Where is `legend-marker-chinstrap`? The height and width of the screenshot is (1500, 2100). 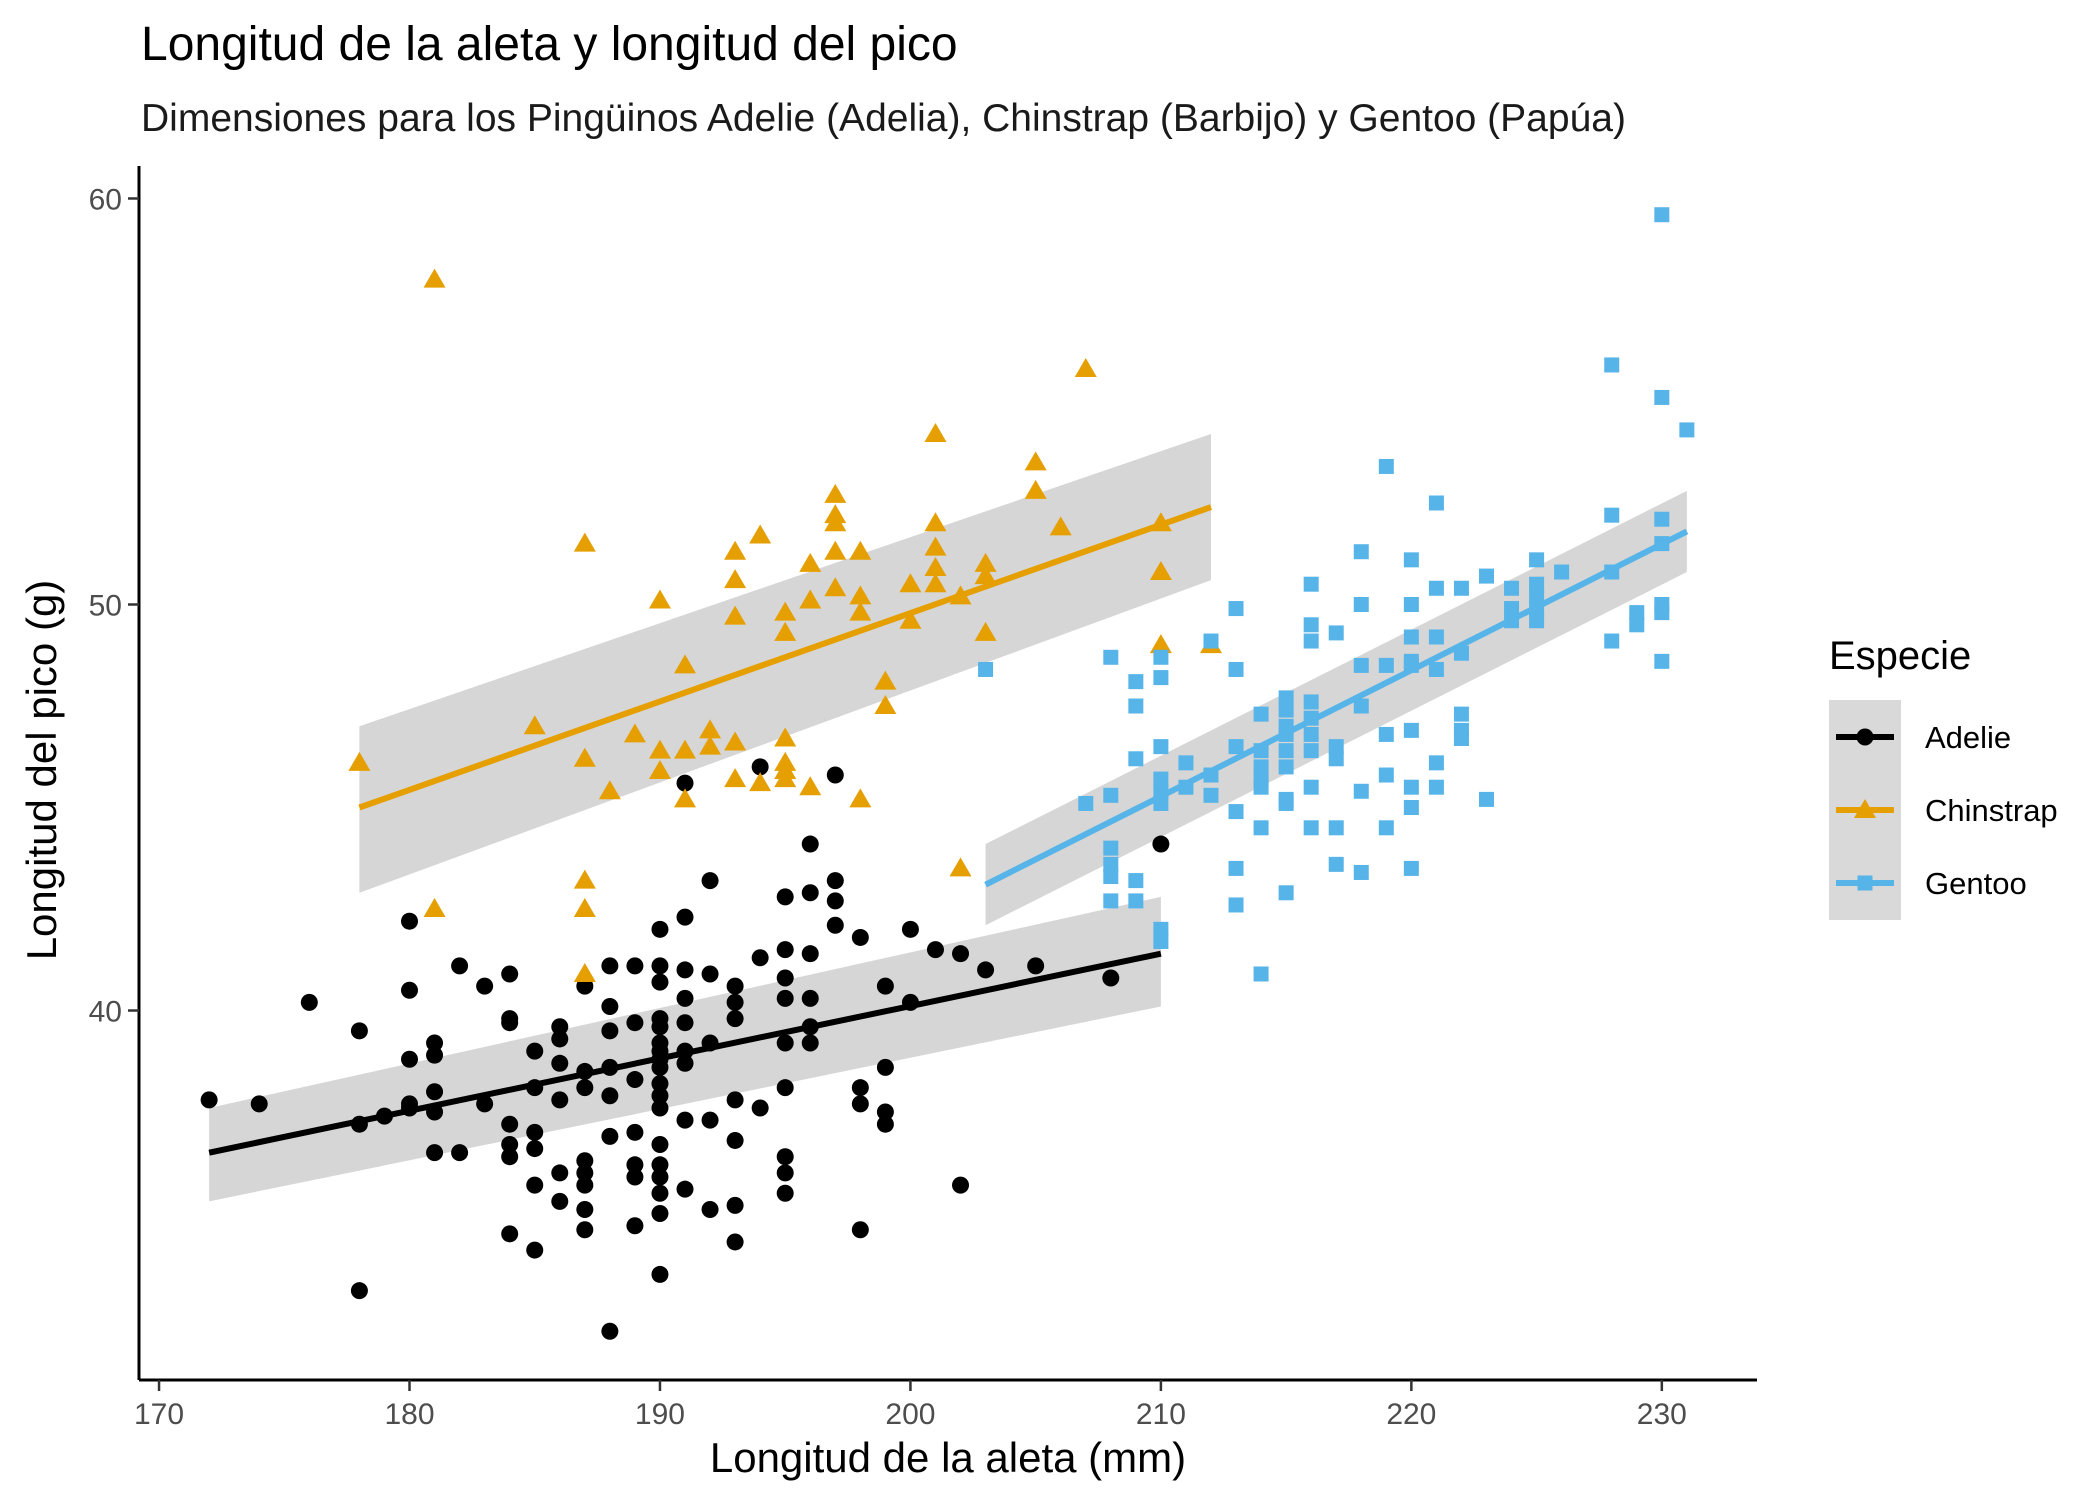 legend-marker-chinstrap is located at coordinates (1865, 808).